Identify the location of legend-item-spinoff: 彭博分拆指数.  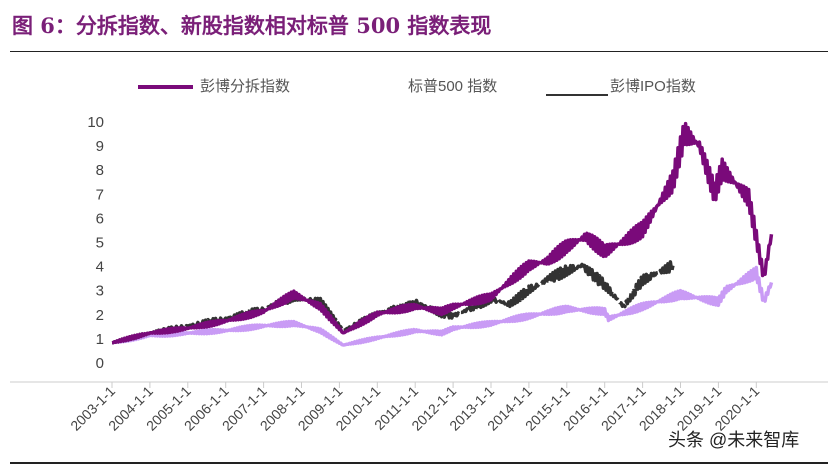
(214, 85).